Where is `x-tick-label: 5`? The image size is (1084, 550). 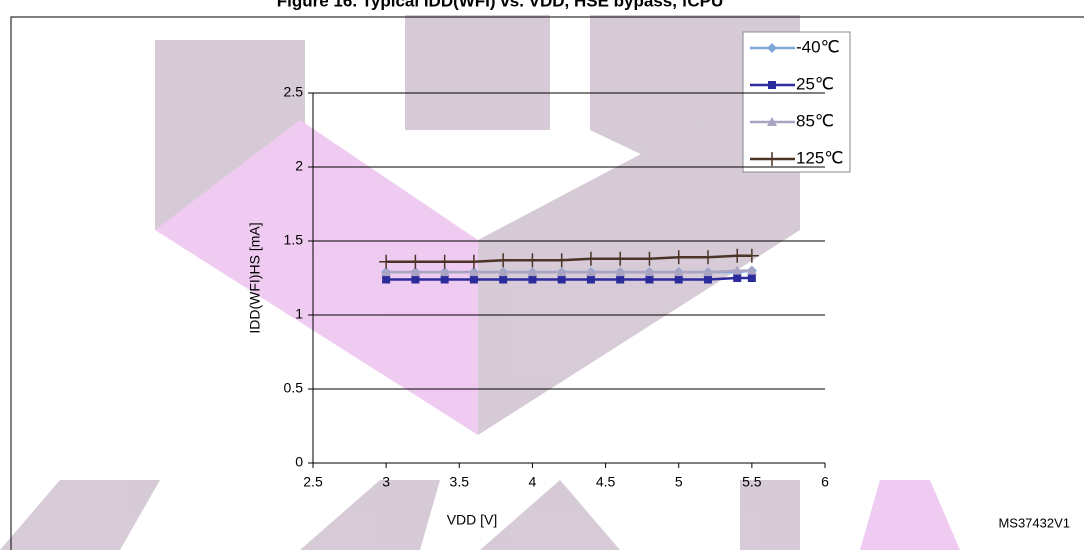
x-tick-label: 5 is located at coordinates (679, 482).